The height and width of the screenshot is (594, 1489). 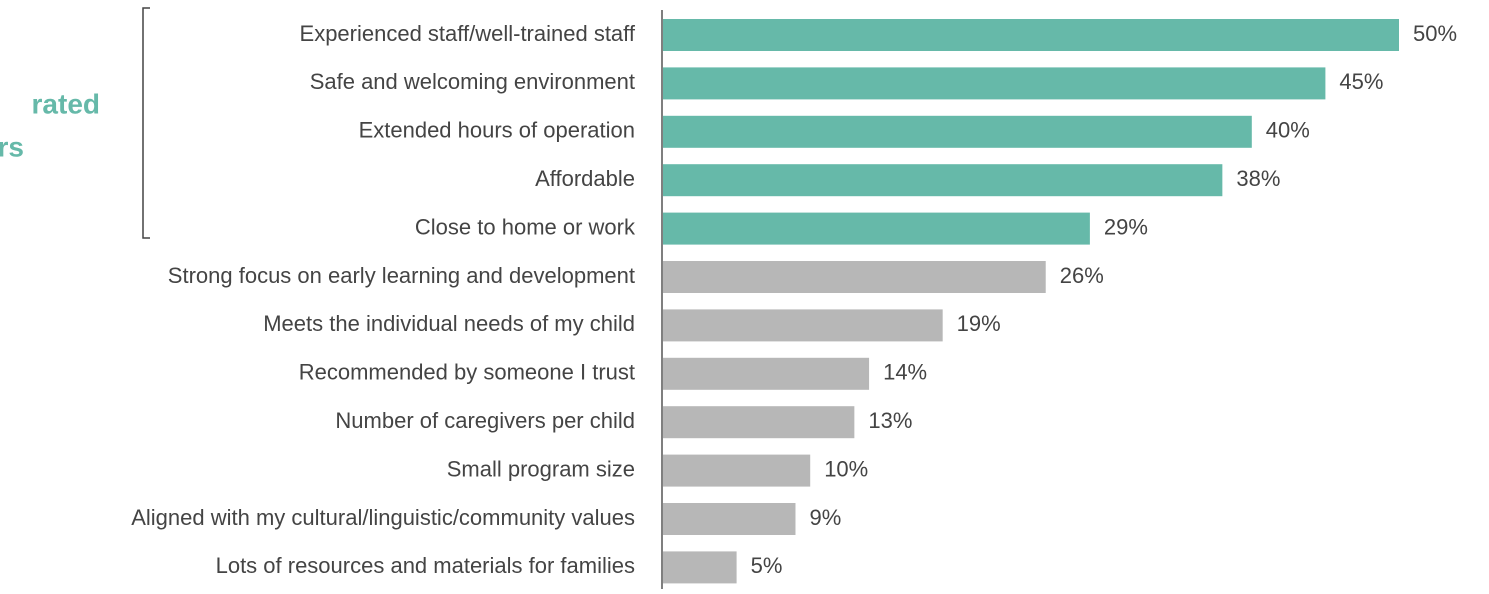 What do you see at coordinates (1126, 226) in the screenshot?
I see `value-label: 29%` at bounding box center [1126, 226].